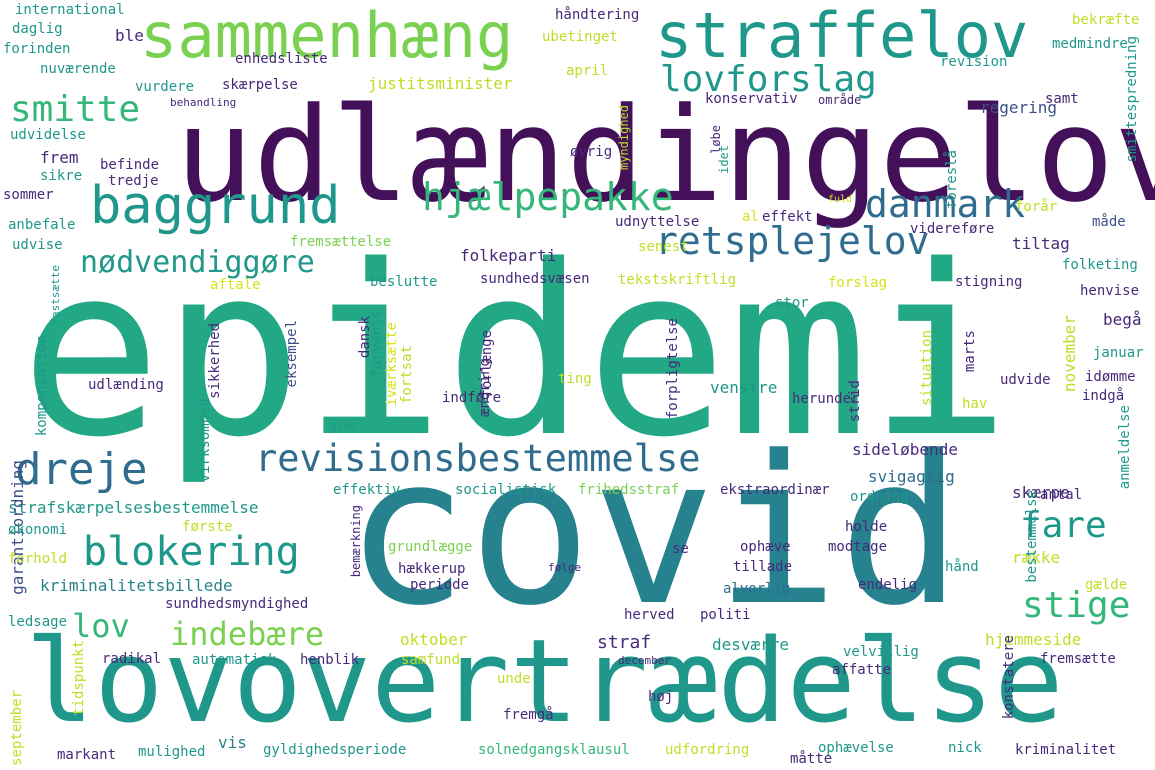  What do you see at coordinates (215, 361) in the screenshot?
I see `cloud-word: sikkerhed` at bounding box center [215, 361].